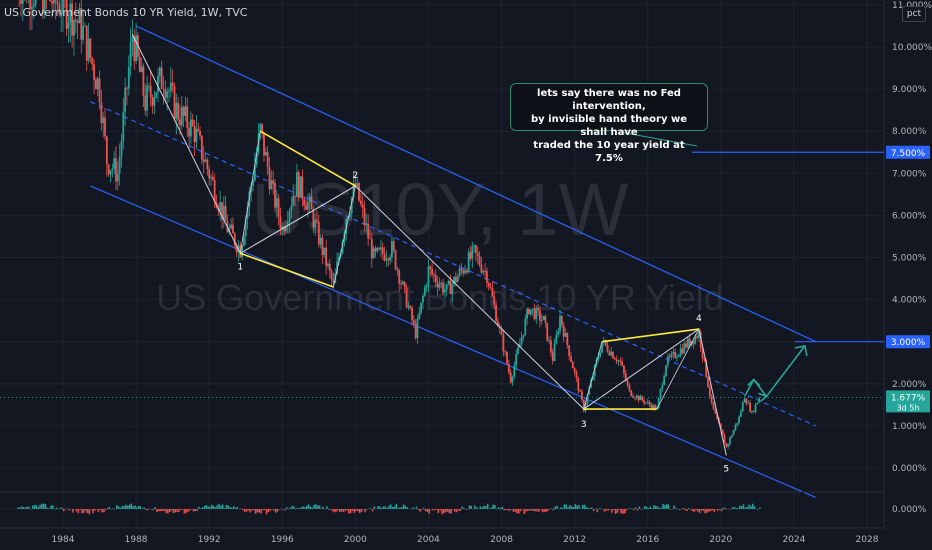  Describe the element at coordinates (307, 158) in the screenshot. I see `wedge-line` at that location.